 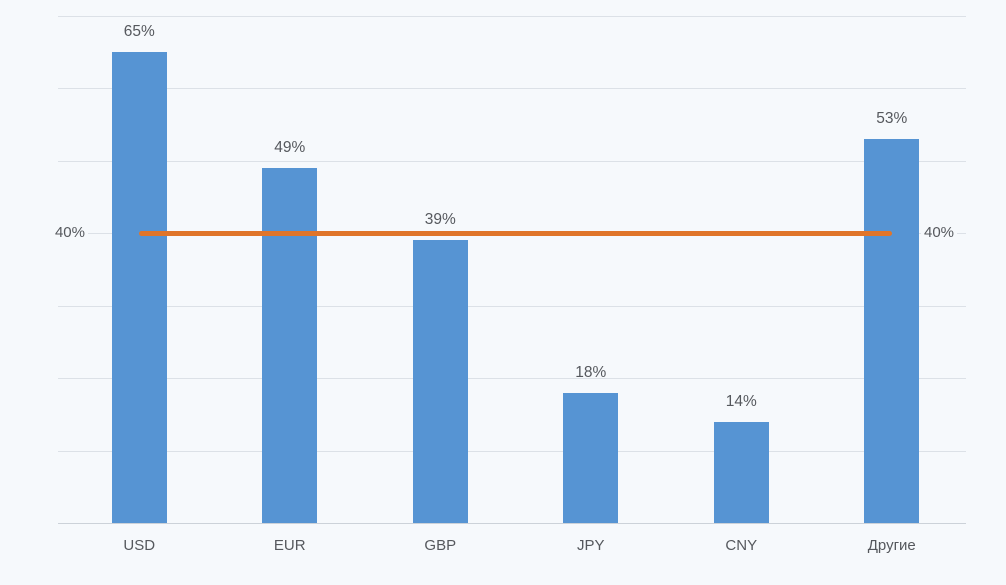 What do you see at coordinates (892, 330) in the screenshot?
I see `bar-other` at bounding box center [892, 330].